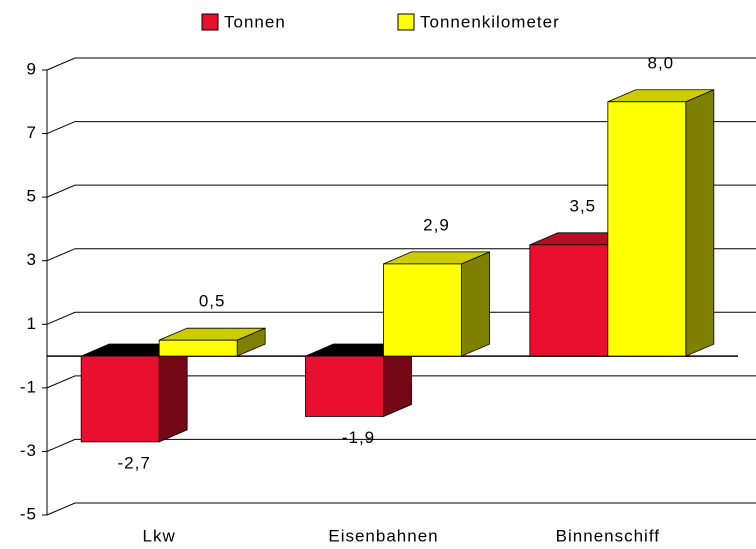  Describe the element at coordinates (583, 205) in the screenshot. I see `value-label: 3,5` at that location.